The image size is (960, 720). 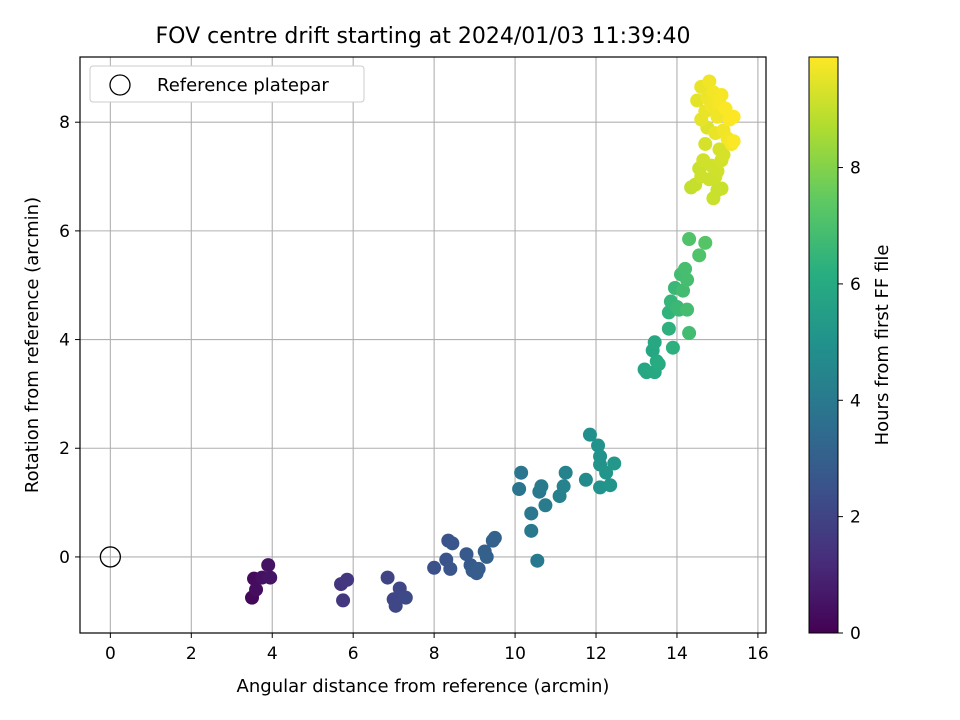 What do you see at coordinates (823, 345) in the screenshot?
I see `colorbar-gradient` at bounding box center [823, 345].